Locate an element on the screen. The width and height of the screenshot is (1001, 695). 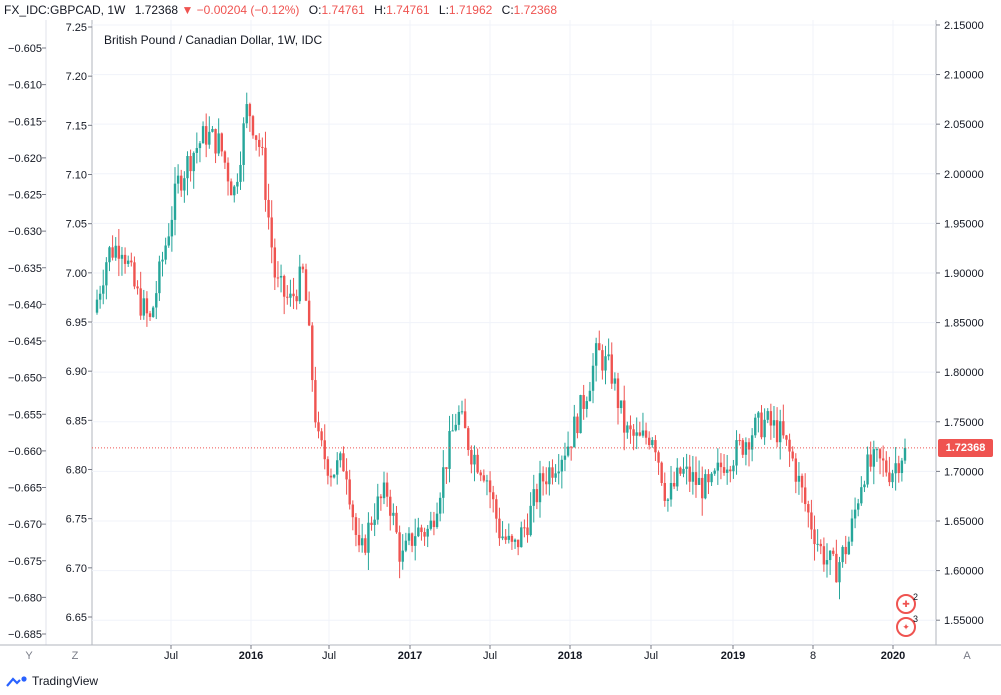
right-axis-tick: 2.15000 is located at coordinates (964, 26).